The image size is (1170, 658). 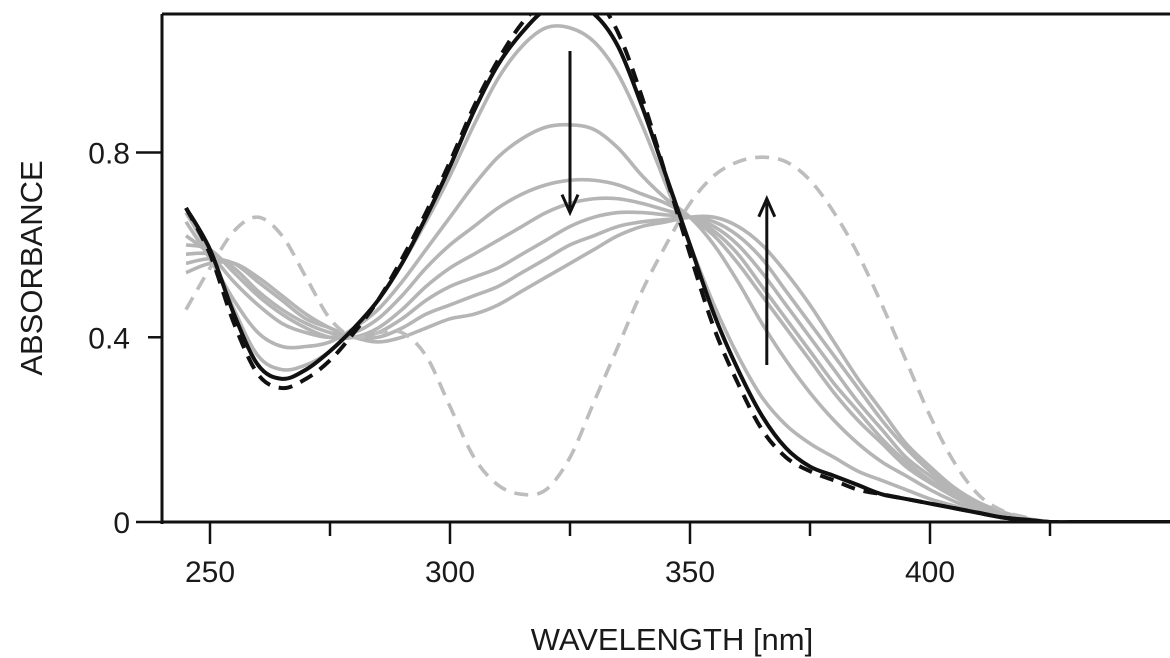 What do you see at coordinates (570, 205) in the screenshot?
I see `arrow-down-head` at bounding box center [570, 205].